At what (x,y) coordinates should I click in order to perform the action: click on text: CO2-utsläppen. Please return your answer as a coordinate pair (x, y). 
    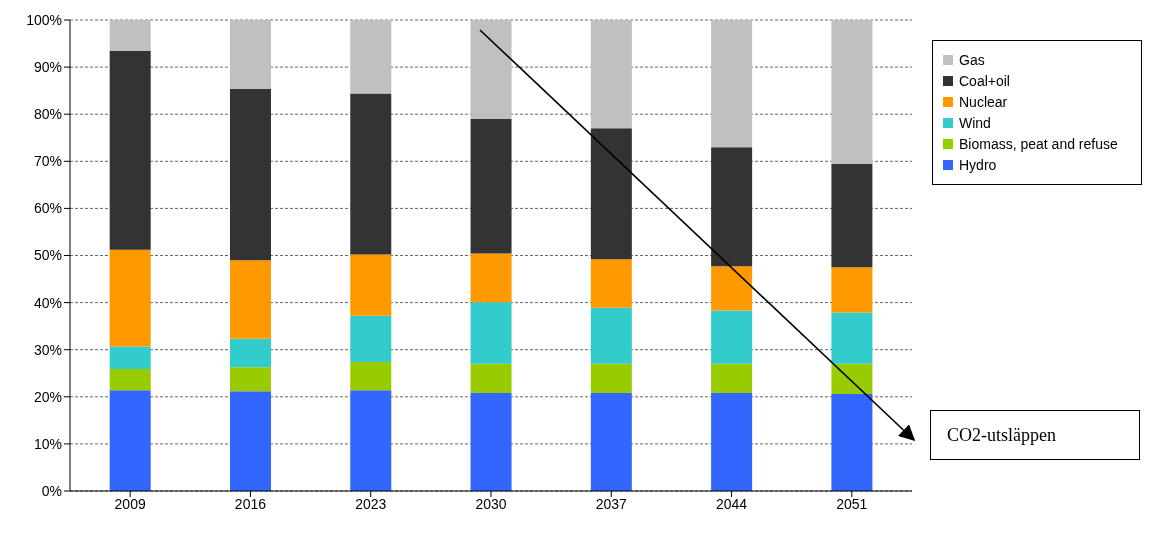
    Looking at the image, I should click on (1035, 435).